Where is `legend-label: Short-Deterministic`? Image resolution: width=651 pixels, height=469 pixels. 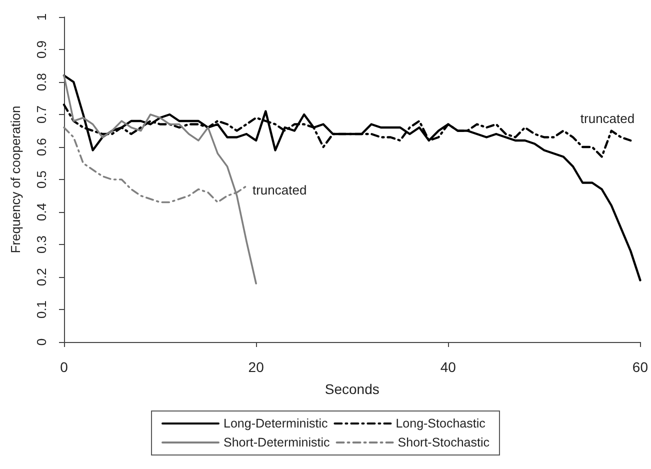 legend-label: Short-Deterministic is located at coordinates (277, 443).